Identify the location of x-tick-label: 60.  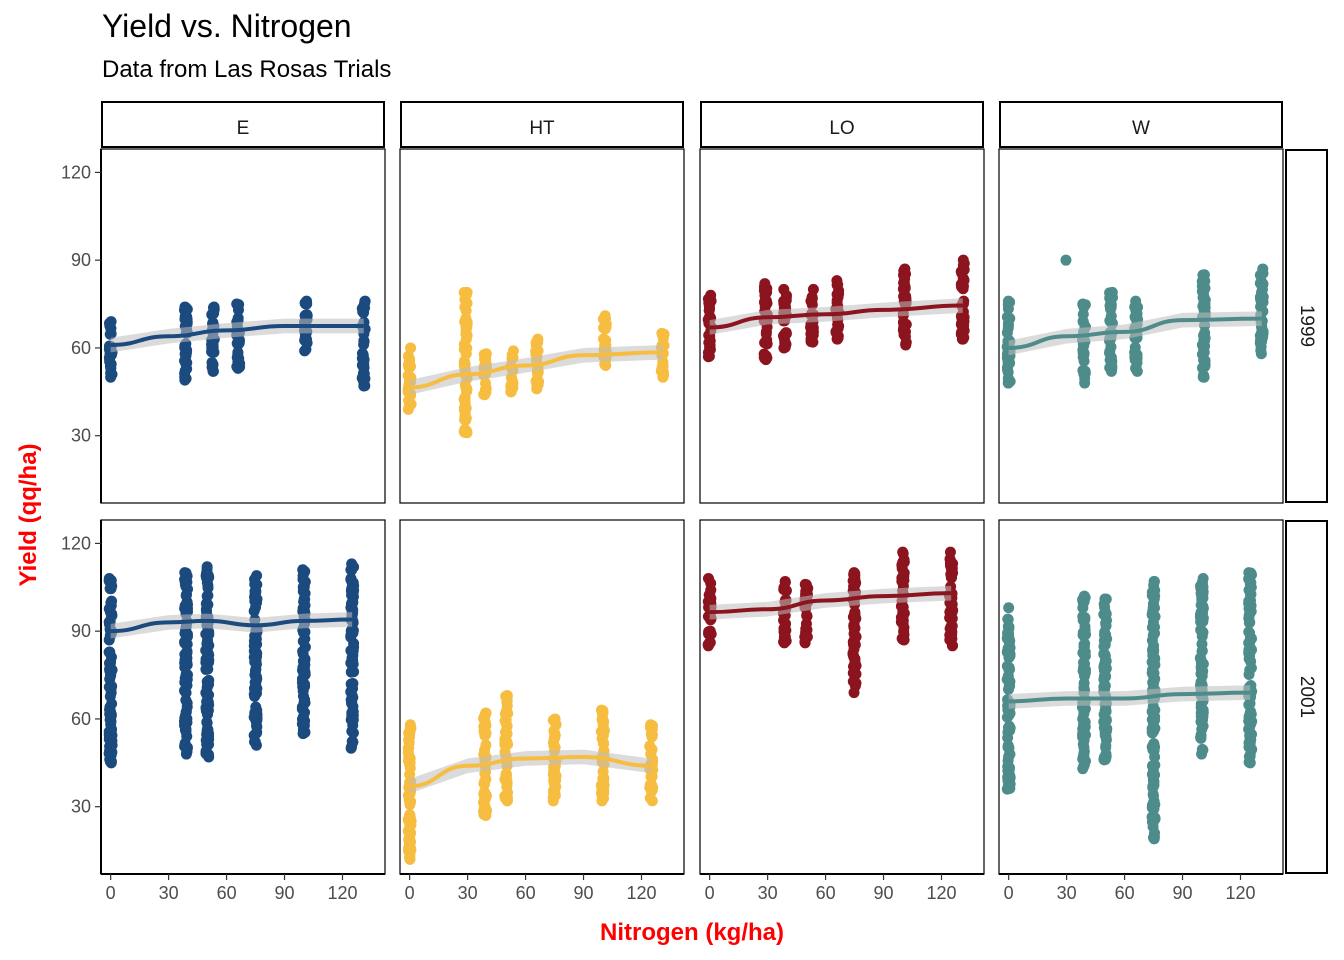
(826, 893).